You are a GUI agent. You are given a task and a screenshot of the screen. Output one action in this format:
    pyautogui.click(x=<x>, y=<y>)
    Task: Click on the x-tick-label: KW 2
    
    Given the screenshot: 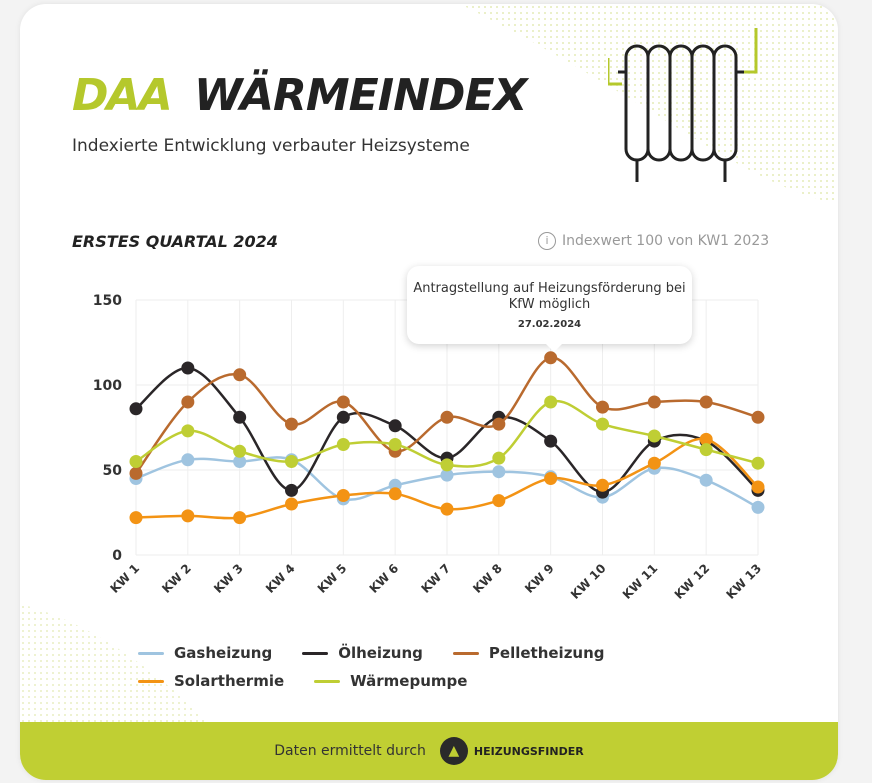 What is the action you would take?
    pyautogui.click(x=176, y=578)
    